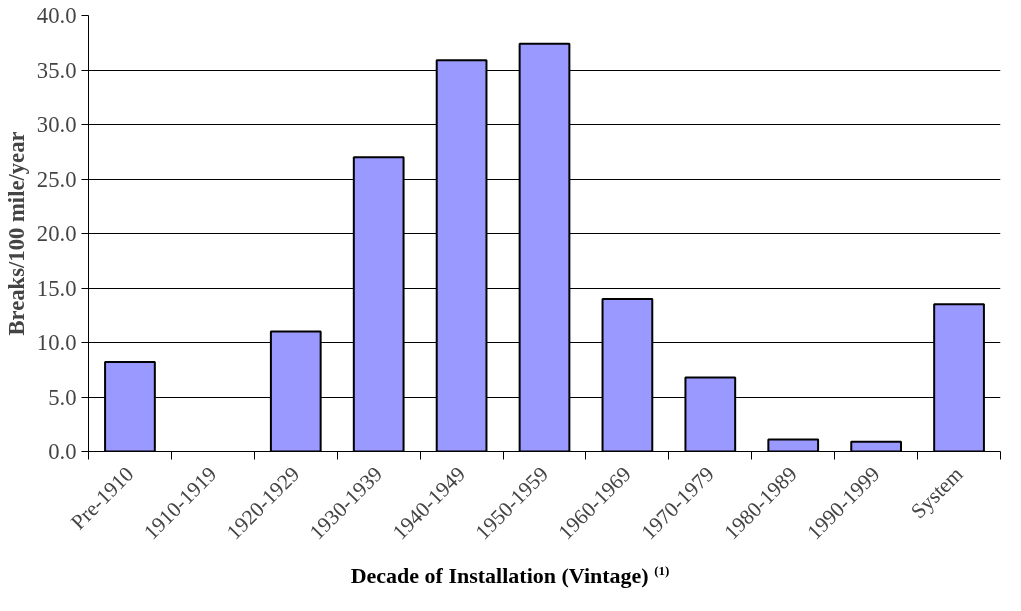 This screenshot has width=1021, height=611. What do you see at coordinates (56, 233) in the screenshot?
I see `y-tick-label: 20.0` at bounding box center [56, 233].